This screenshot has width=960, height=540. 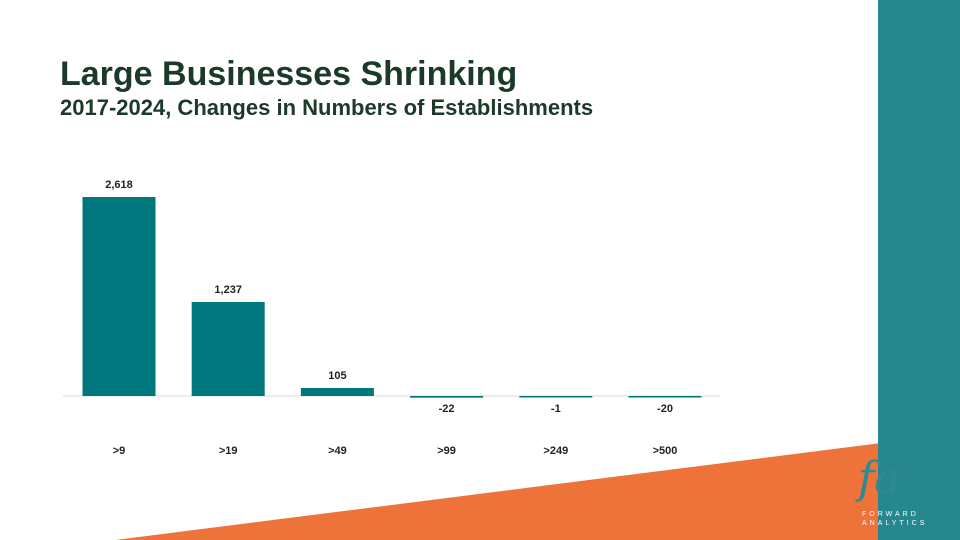 I want to click on teal-side-band, so click(x=919, y=270).